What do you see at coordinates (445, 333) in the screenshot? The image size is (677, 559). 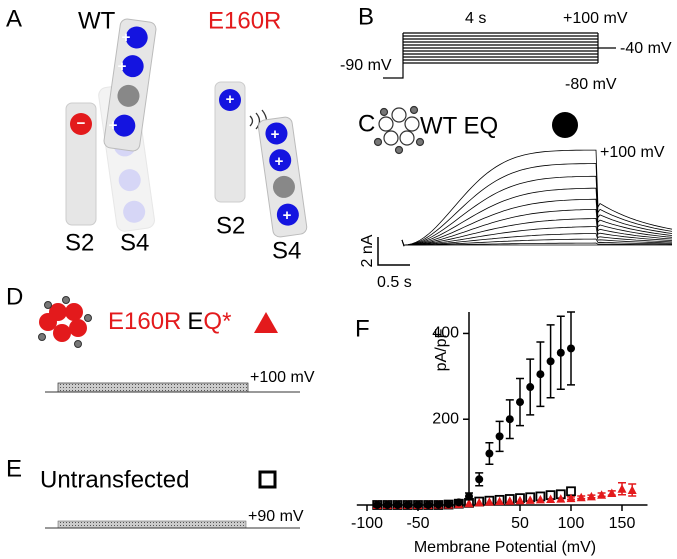 I see `y-tick-label: 400` at bounding box center [445, 333].